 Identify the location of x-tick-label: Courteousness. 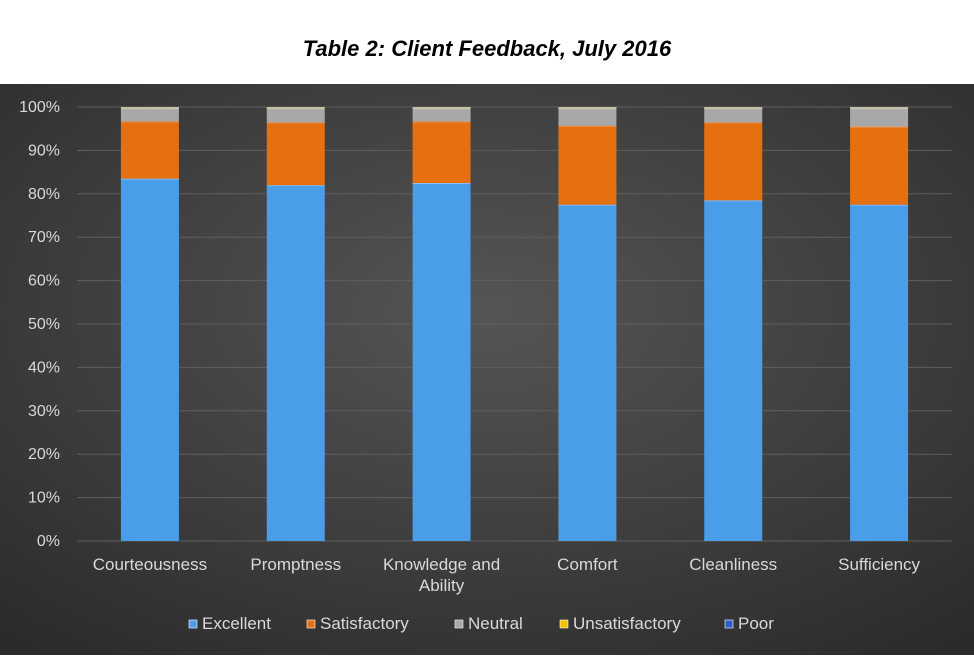
(150, 564).